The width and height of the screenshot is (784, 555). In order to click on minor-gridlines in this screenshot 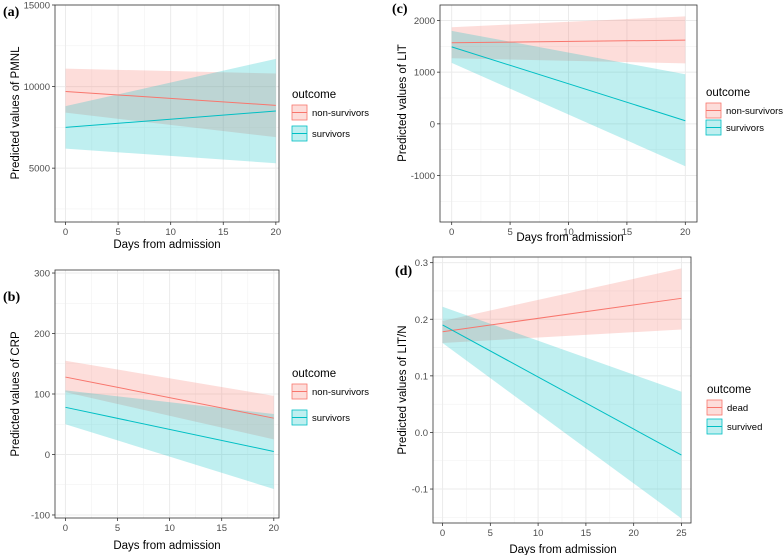, I will do `click(167, 113)`.